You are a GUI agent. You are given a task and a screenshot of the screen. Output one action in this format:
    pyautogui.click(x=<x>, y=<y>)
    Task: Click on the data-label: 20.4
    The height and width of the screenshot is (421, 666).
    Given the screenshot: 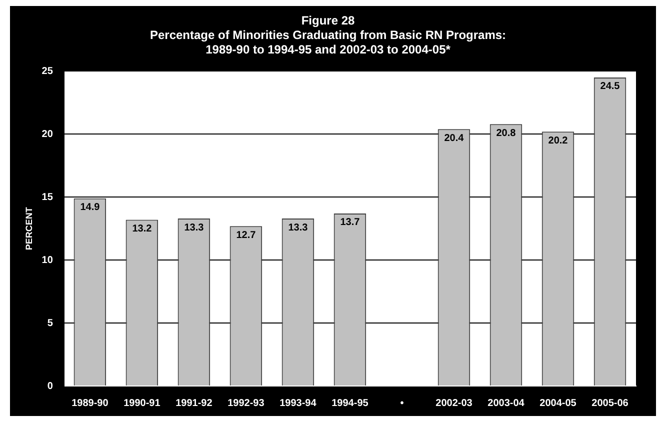 What is the action you would take?
    pyautogui.click(x=454, y=138)
    